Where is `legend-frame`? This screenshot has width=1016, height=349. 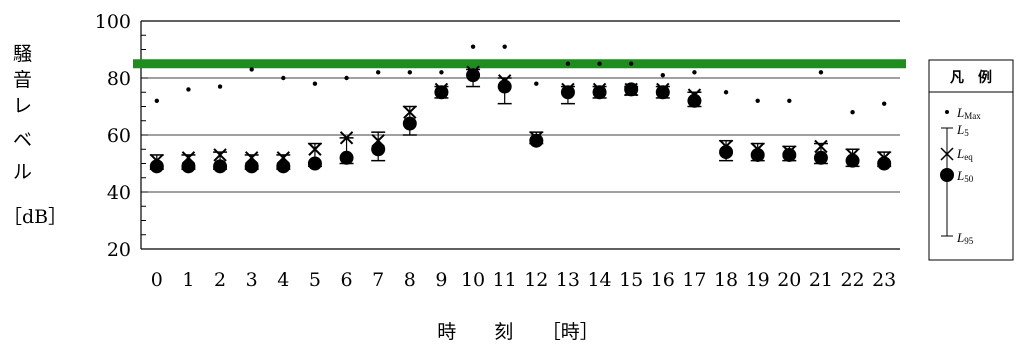
legend-frame is located at coordinates (971, 160).